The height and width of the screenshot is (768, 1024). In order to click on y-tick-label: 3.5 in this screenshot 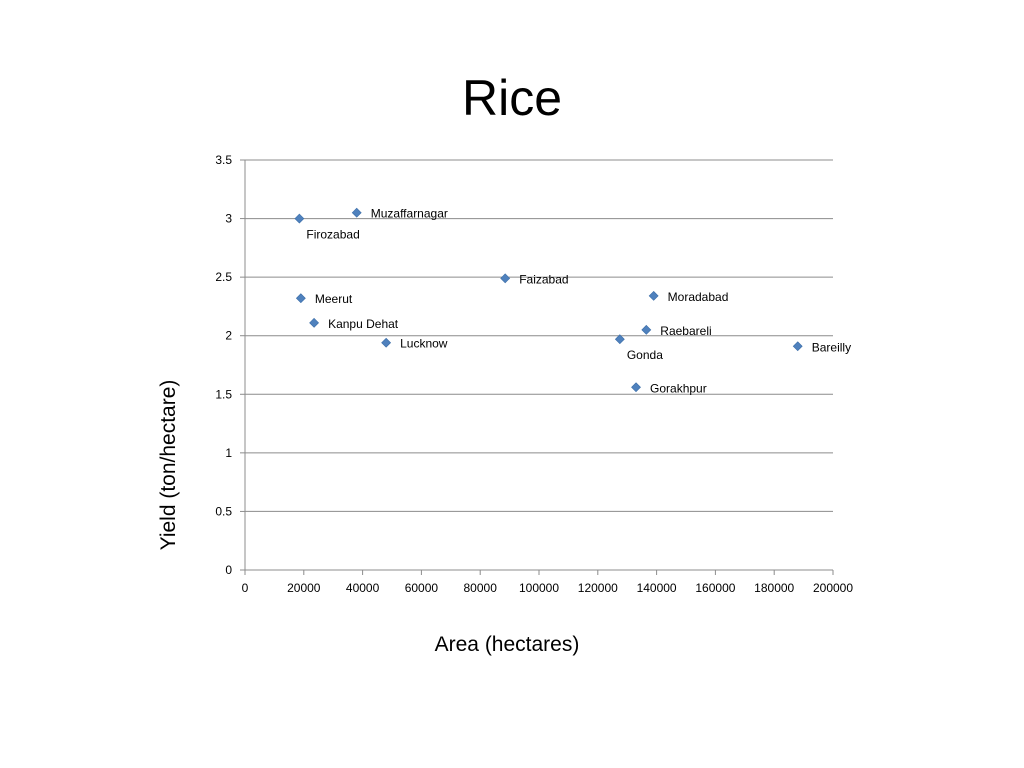, I will do `click(223, 160)`.